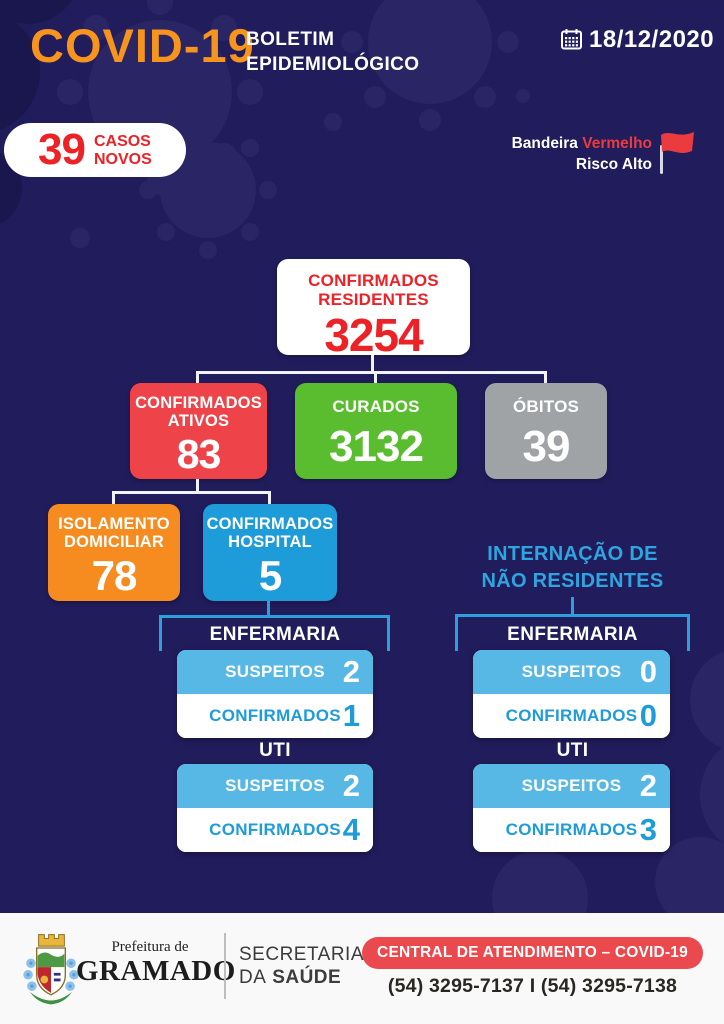 The image size is (724, 1024). What do you see at coordinates (572, 750) in the screenshot?
I see `non-residents-uti-title: UTI` at bounding box center [572, 750].